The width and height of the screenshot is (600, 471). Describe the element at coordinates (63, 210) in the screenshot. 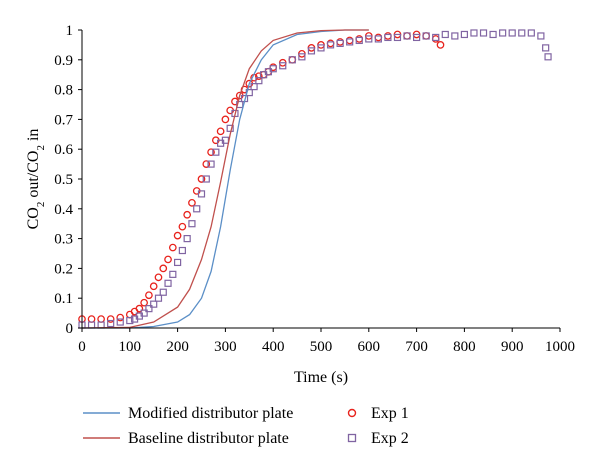

I see `y-tick-label: 0.4` at that location.